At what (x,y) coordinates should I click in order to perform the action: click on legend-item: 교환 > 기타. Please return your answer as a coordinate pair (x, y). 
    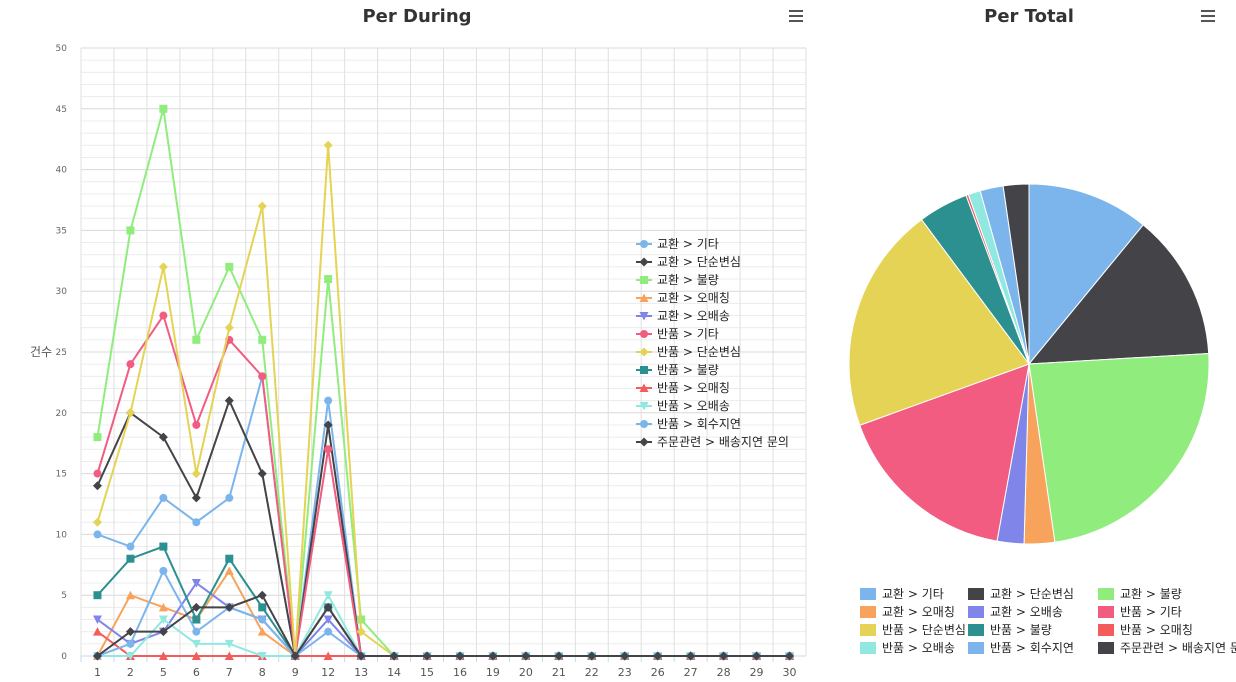
    Looking at the image, I should click on (677, 244).